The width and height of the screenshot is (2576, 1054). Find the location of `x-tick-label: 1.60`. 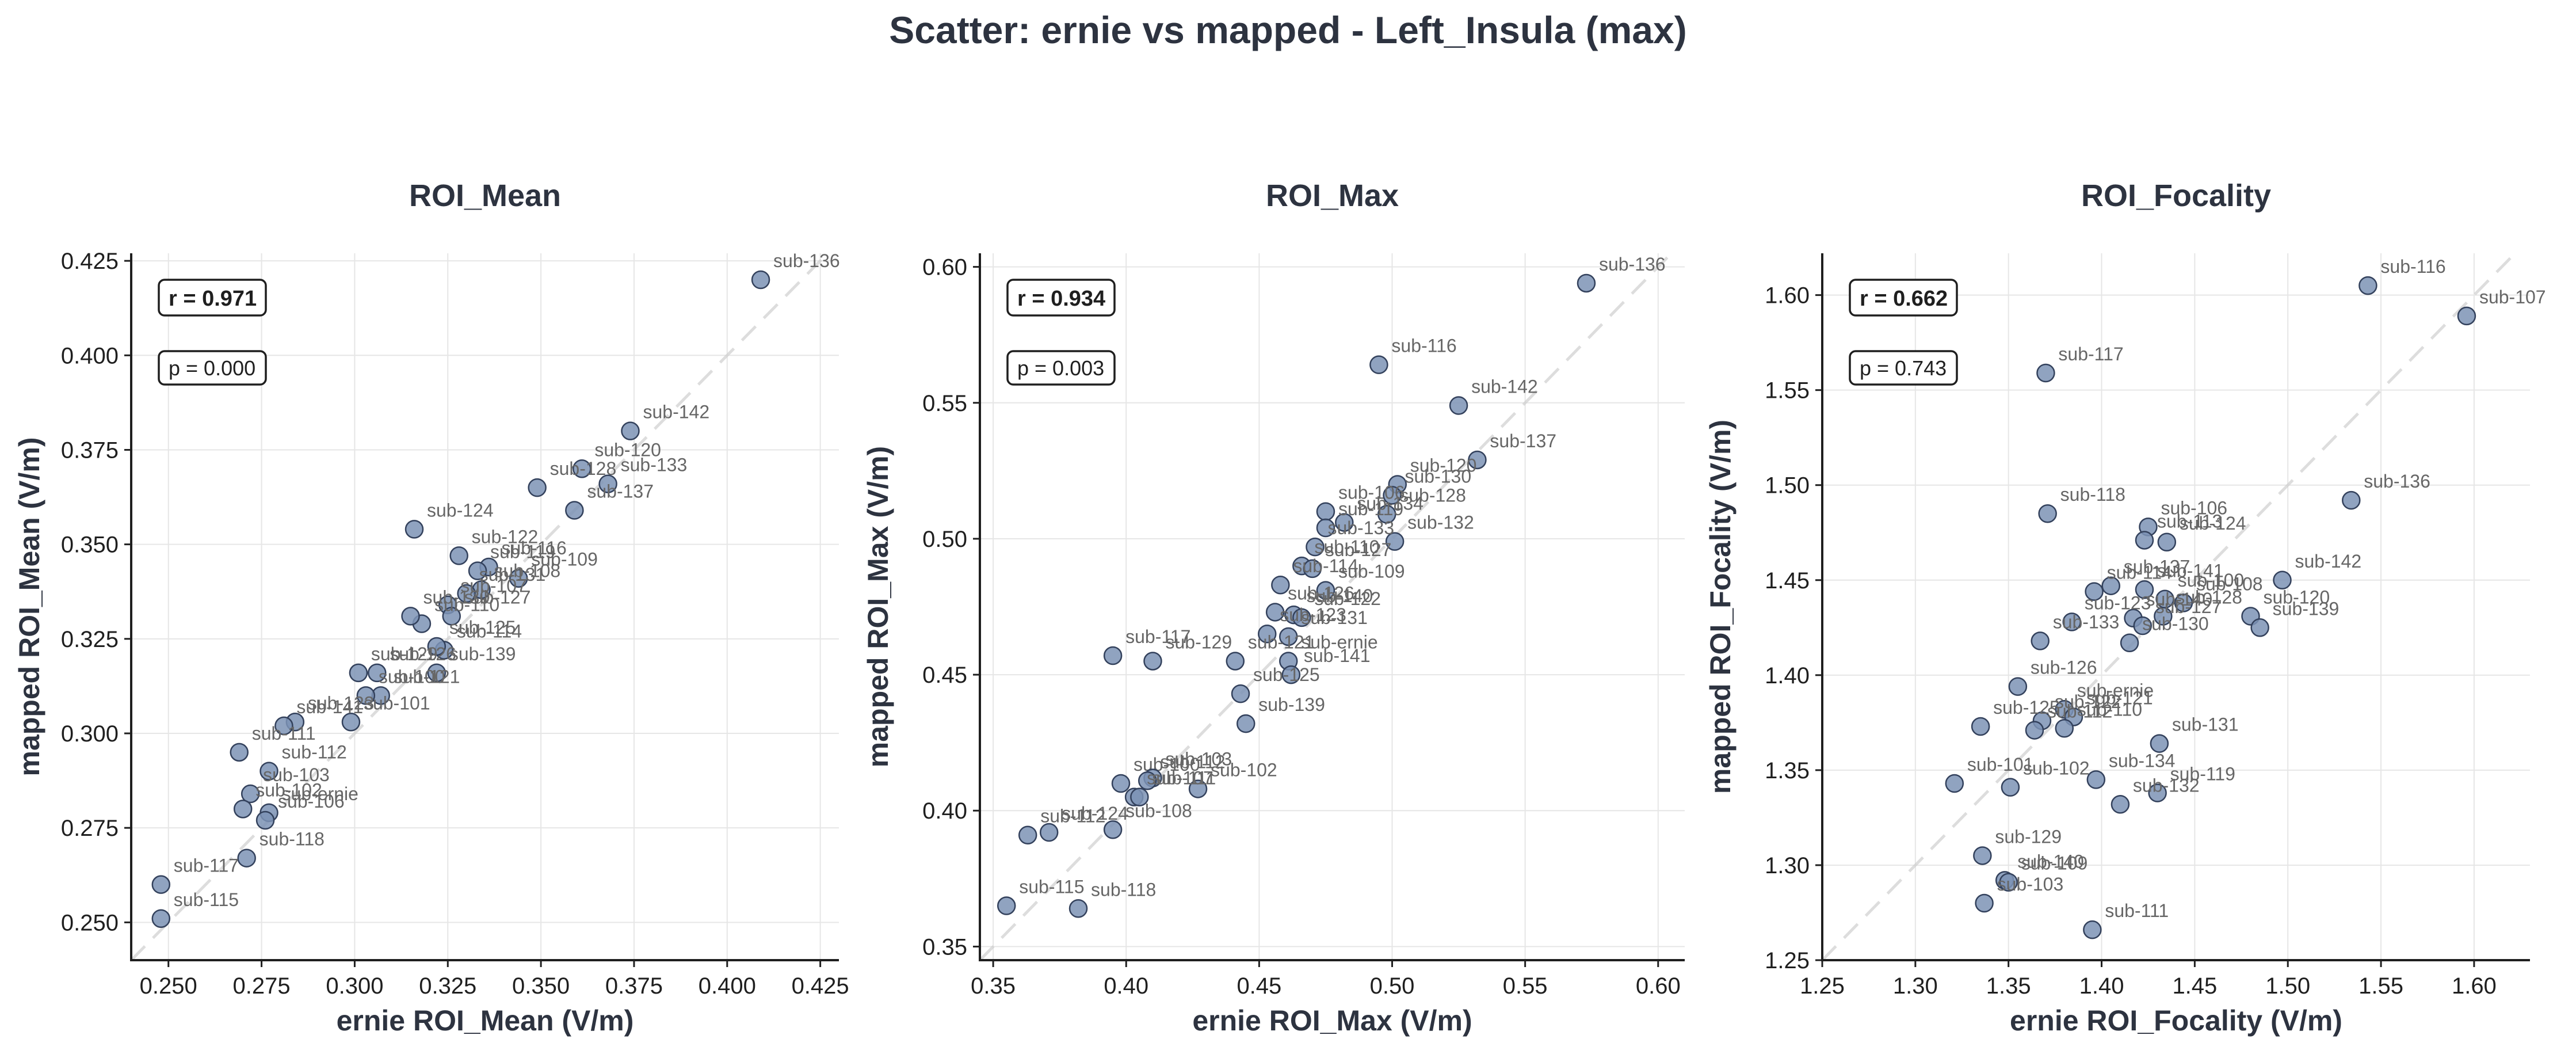

x-tick-label: 1.60 is located at coordinates (2474, 986).